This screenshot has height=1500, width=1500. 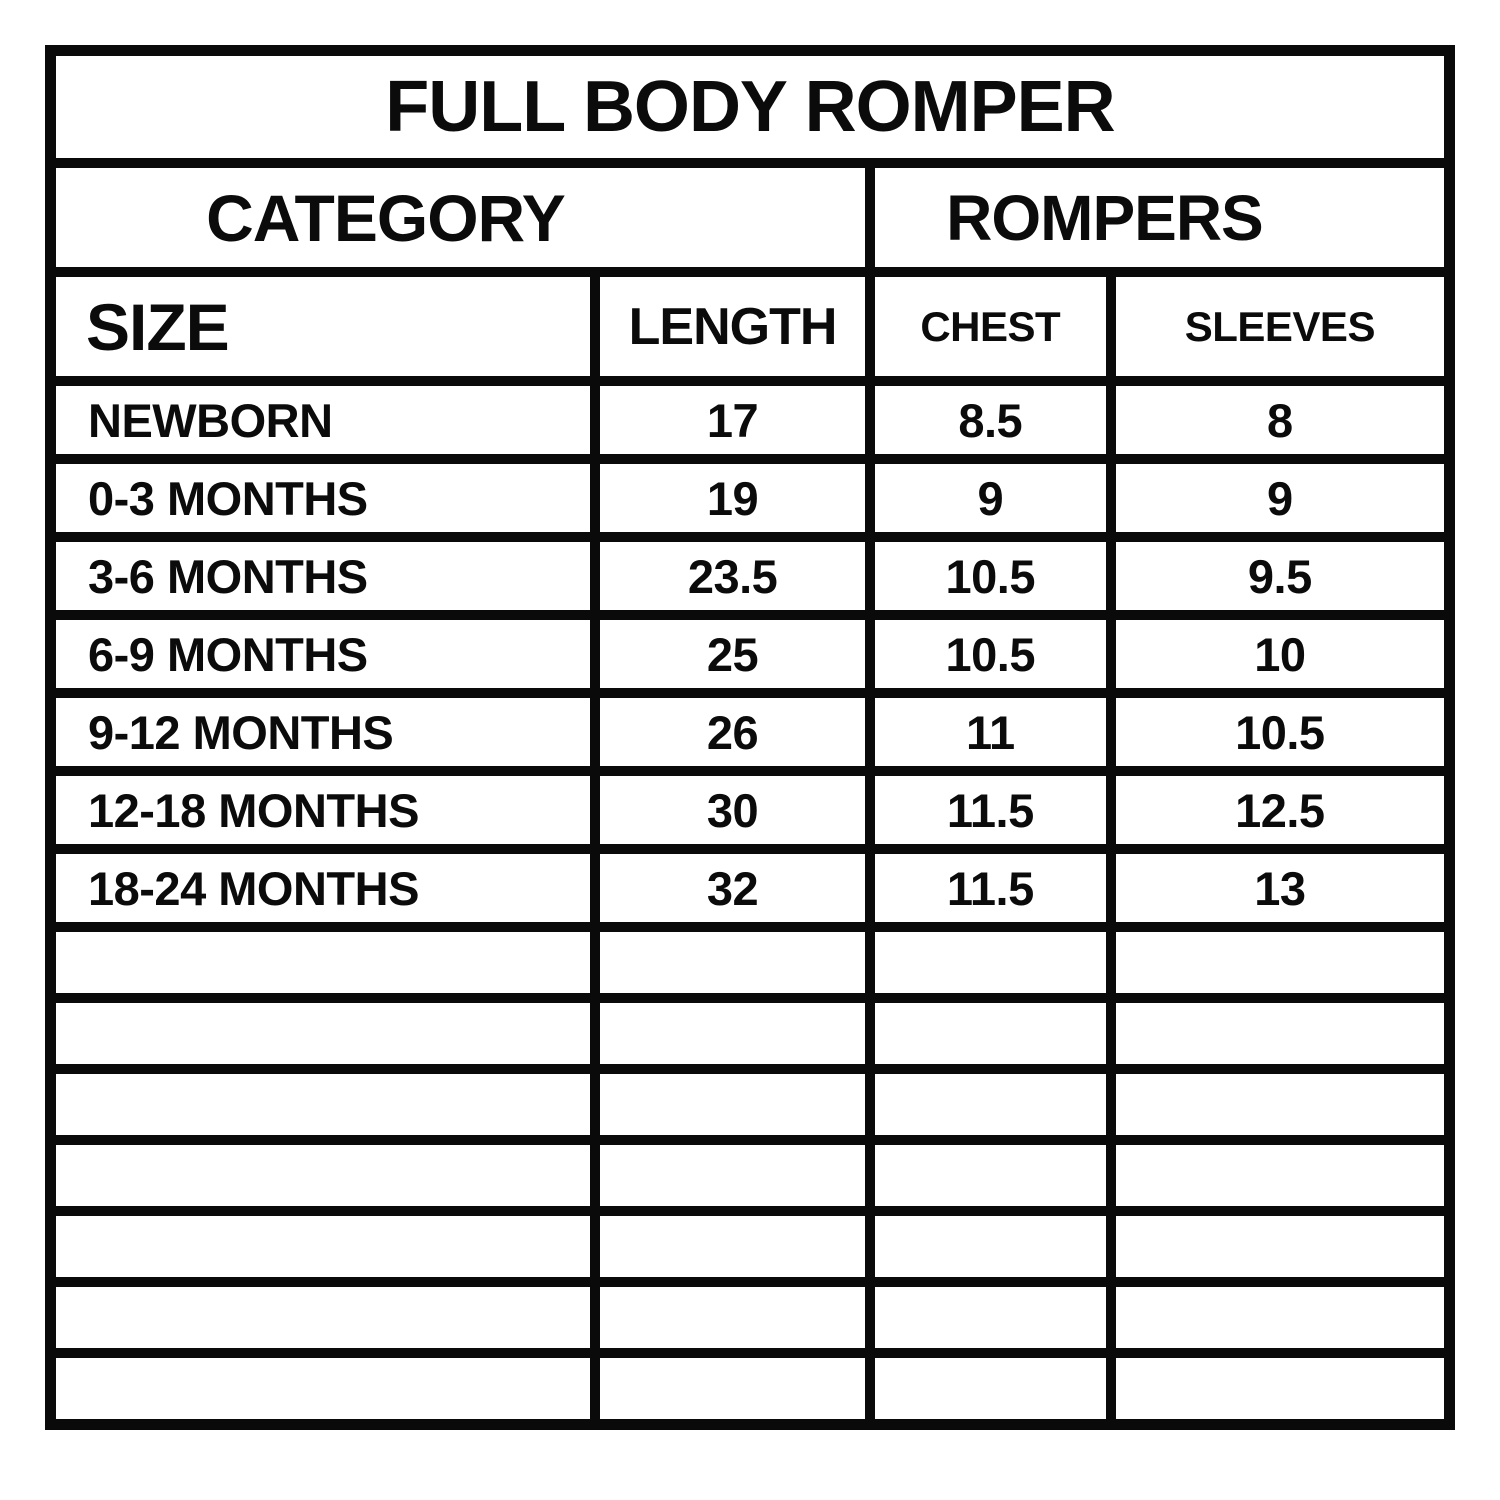 What do you see at coordinates (1279, 326) in the screenshot?
I see `column-header-sleeves: SLEEVES` at bounding box center [1279, 326].